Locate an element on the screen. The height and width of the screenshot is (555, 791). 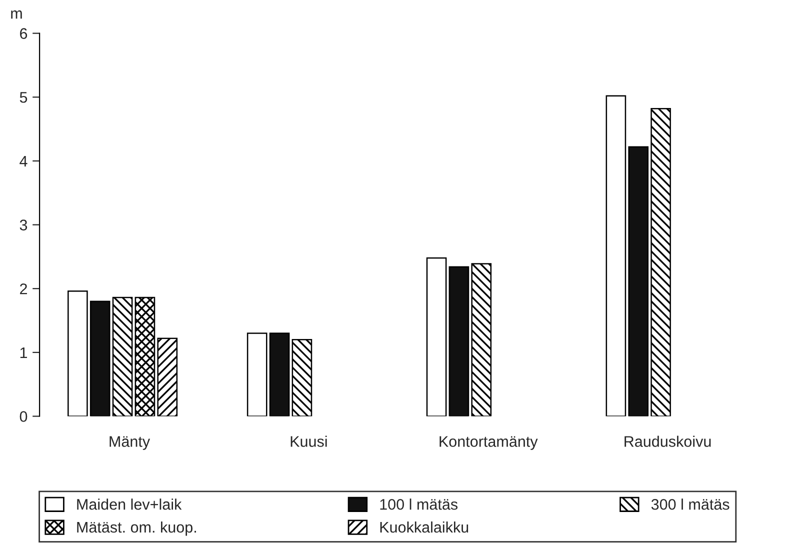
y-tick-label: 0 is located at coordinates (24, 416).